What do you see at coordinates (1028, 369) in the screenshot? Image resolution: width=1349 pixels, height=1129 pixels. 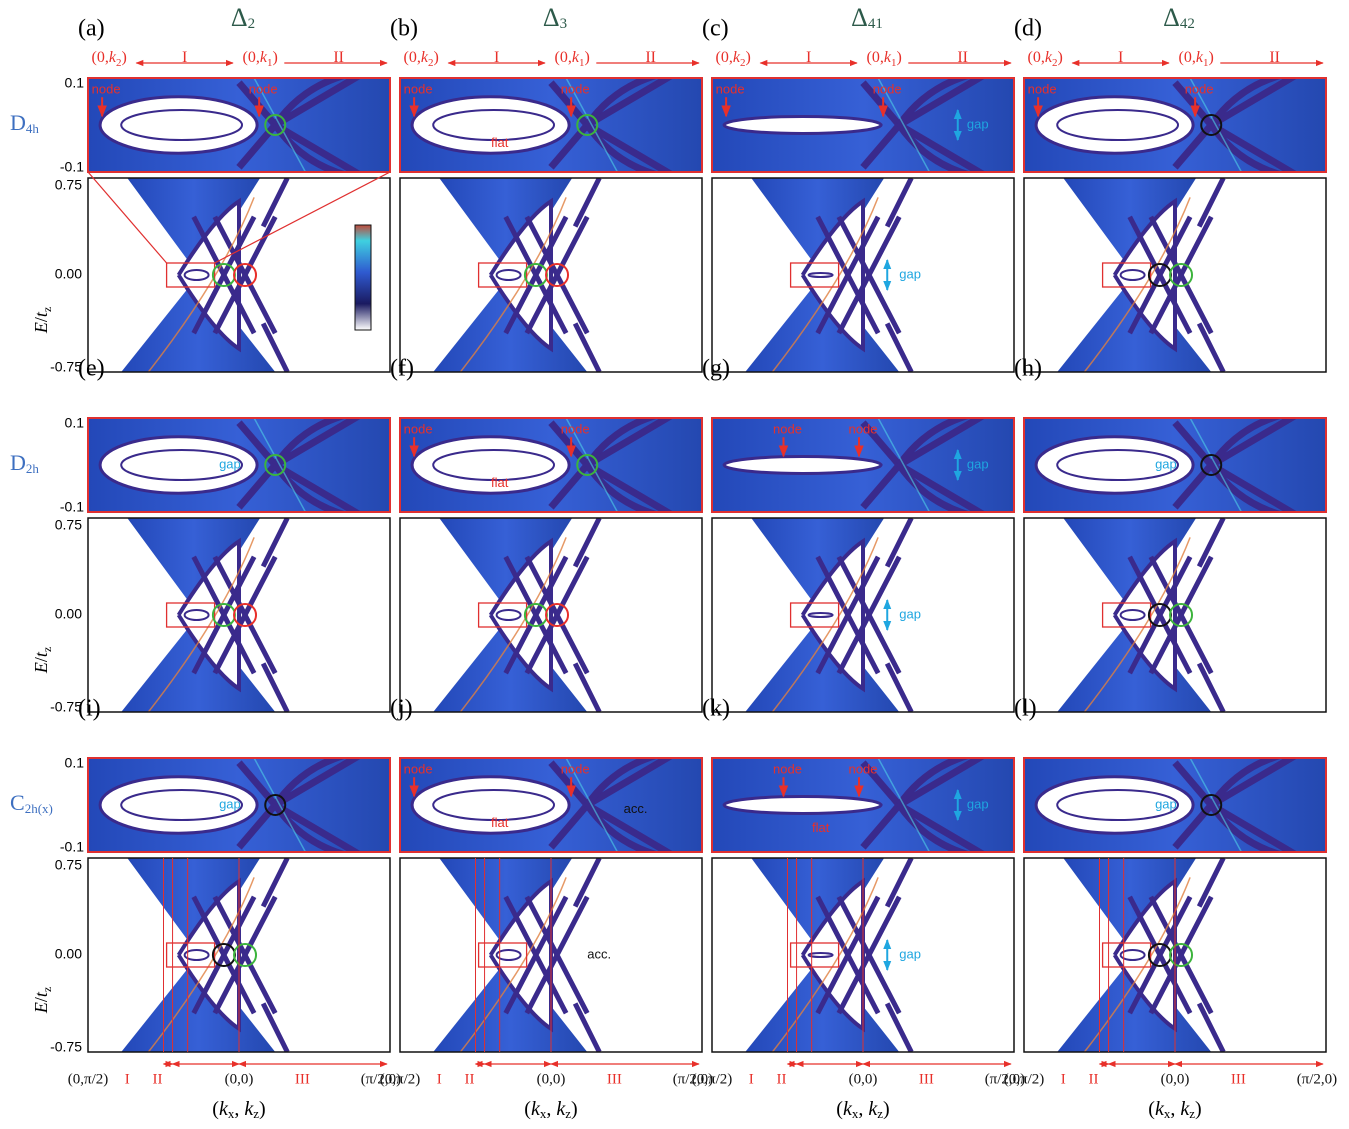 I see `panel-label: (h)` at bounding box center [1028, 369].